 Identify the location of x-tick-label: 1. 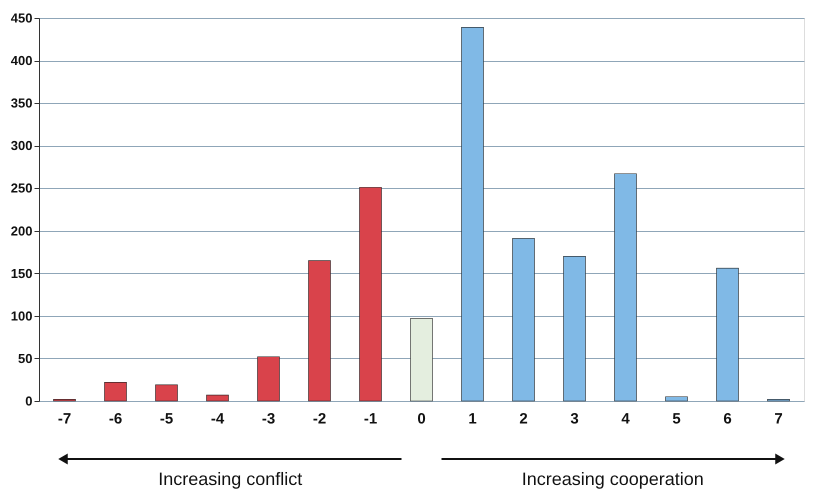
(472, 419).